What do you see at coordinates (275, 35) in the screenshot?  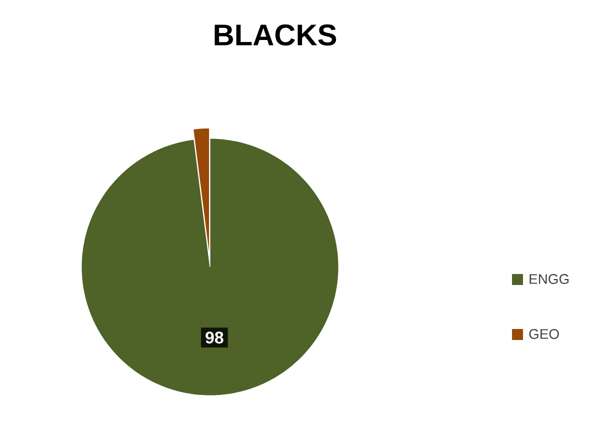 I see `chart-title: BLACKS` at bounding box center [275, 35].